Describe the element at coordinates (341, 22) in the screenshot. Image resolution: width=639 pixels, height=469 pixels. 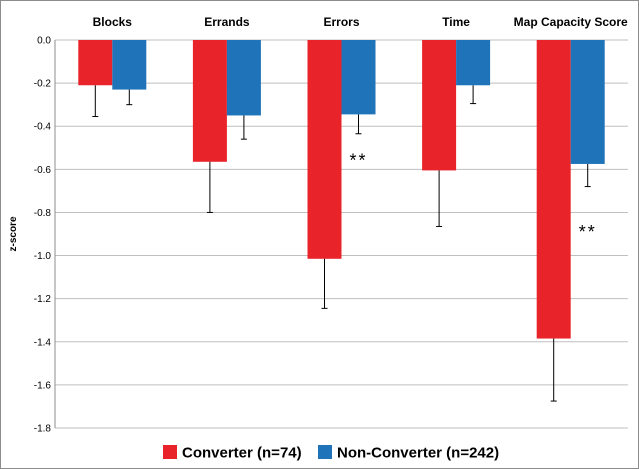
I see `category-label: Errors` at that location.